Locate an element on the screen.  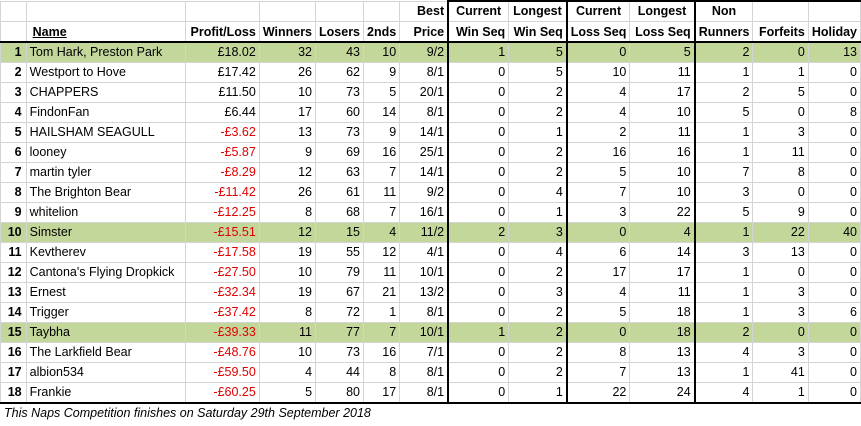
losers-cell: 69 is located at coordinates (340, 152).